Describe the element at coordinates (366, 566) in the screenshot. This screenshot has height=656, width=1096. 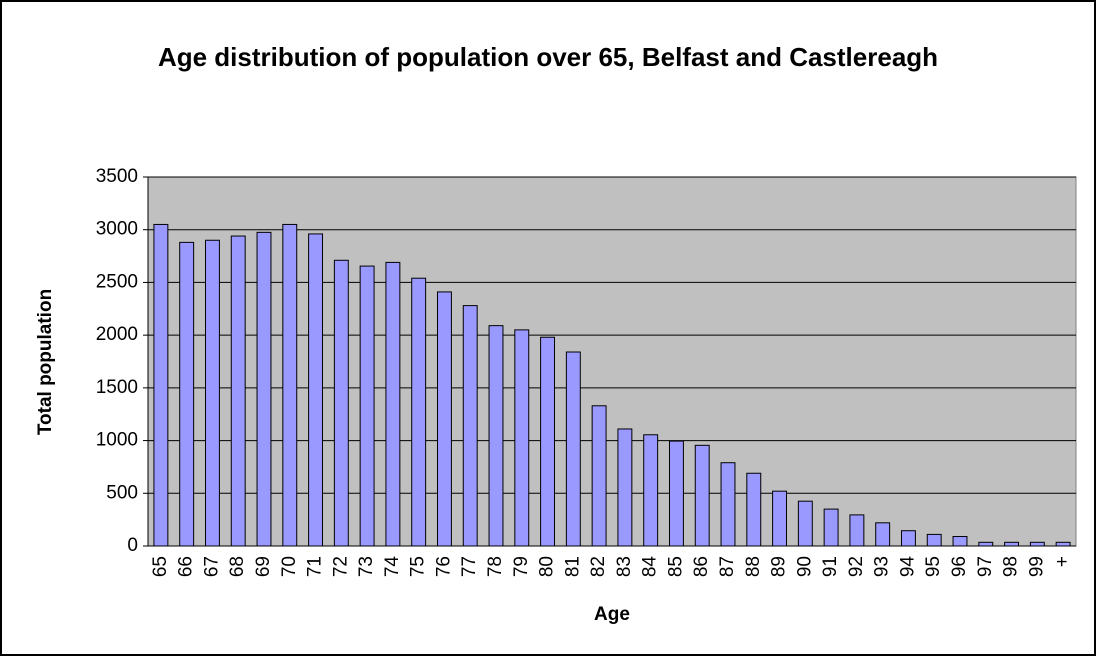
I see `x-tick-label: 73` at that location.